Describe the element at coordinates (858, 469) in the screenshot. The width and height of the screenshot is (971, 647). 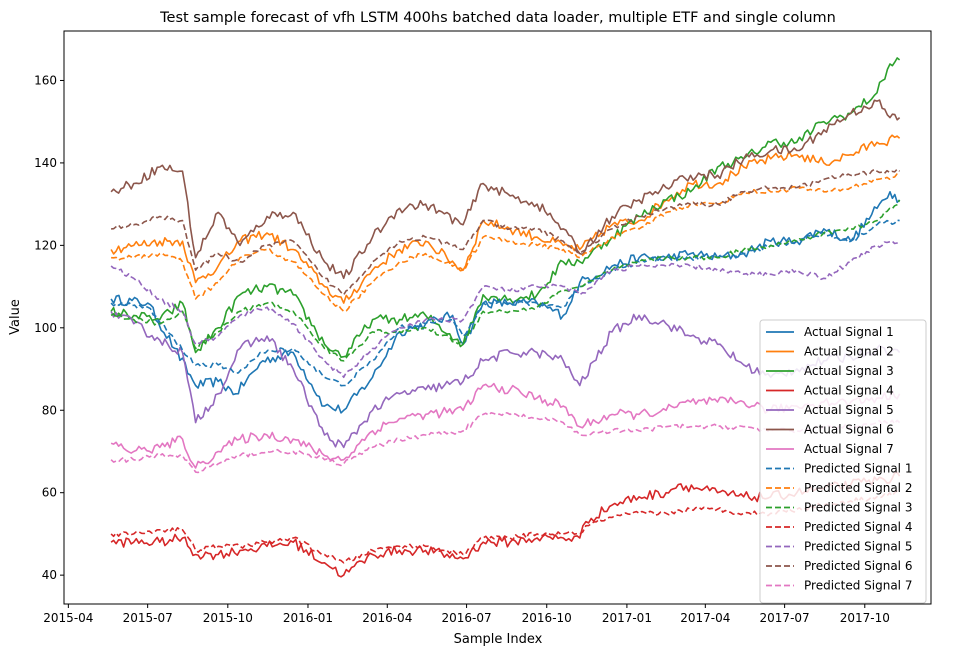
I see `legend-entry-label: Predicted Signal 1` at that location.